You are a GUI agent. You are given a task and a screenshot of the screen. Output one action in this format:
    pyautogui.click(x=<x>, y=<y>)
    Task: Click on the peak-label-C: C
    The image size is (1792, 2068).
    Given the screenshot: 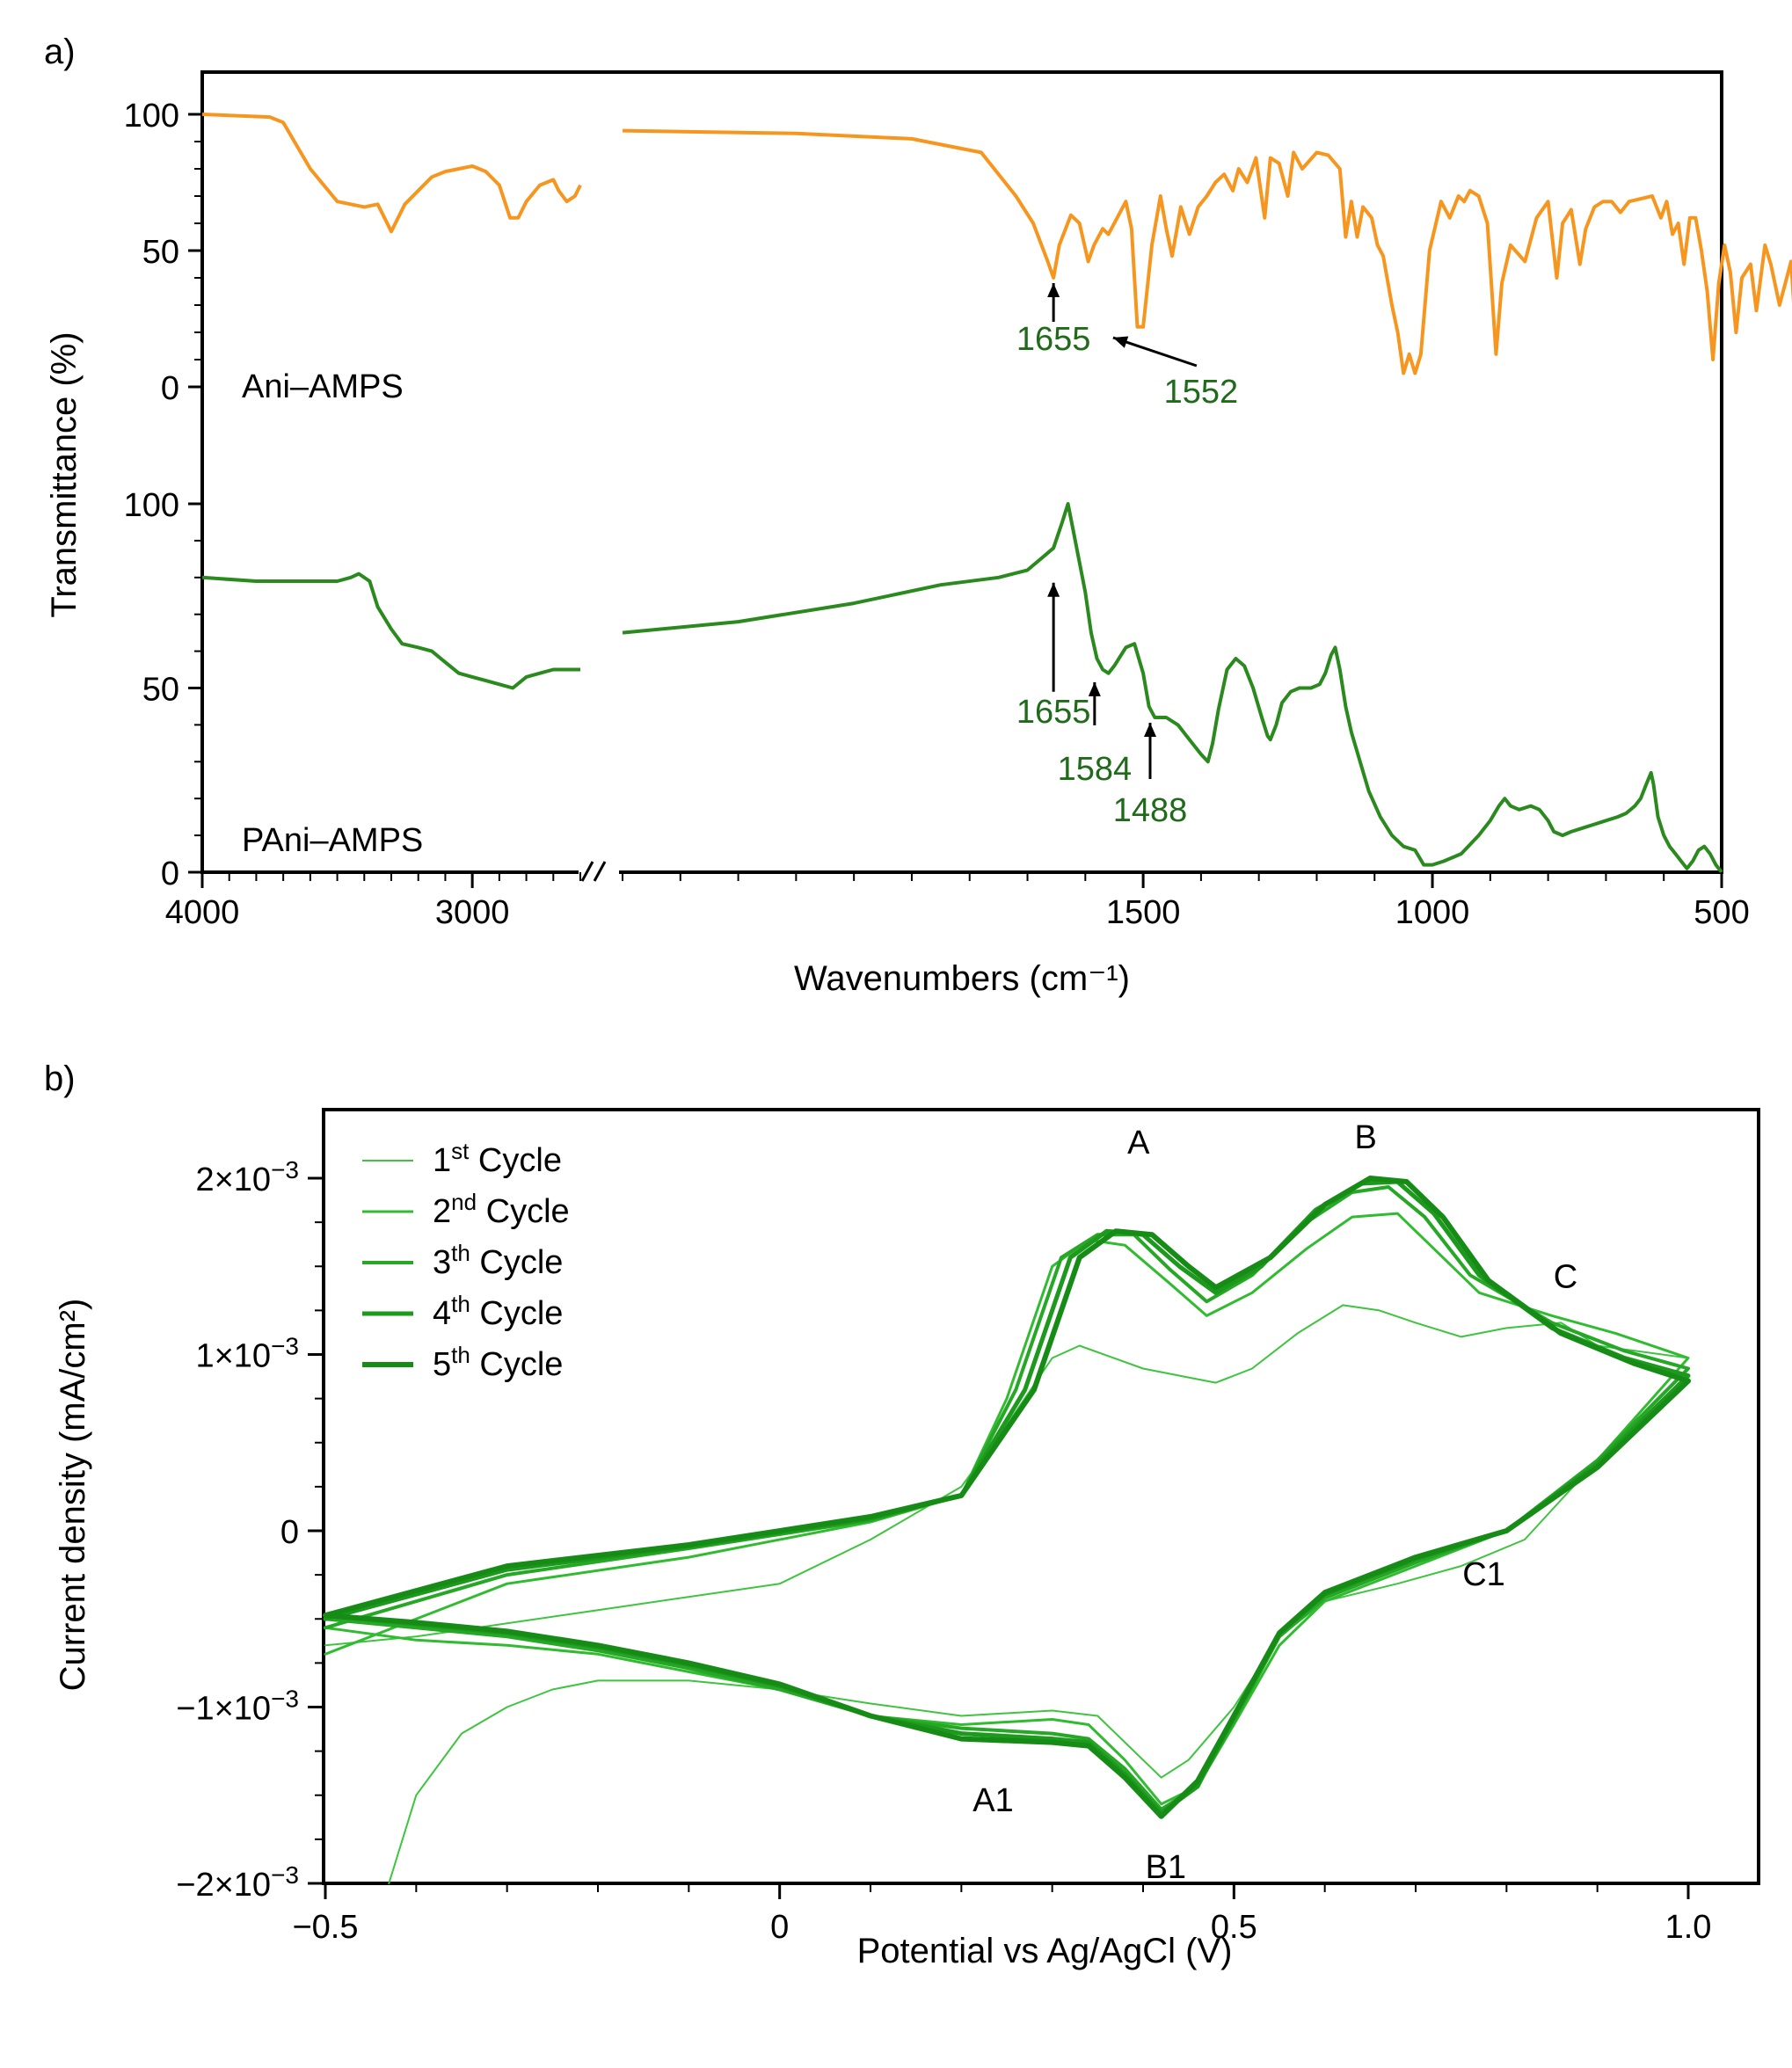 What is the action you would take?
    pyautogui.click(x=1565, y=1277)
    